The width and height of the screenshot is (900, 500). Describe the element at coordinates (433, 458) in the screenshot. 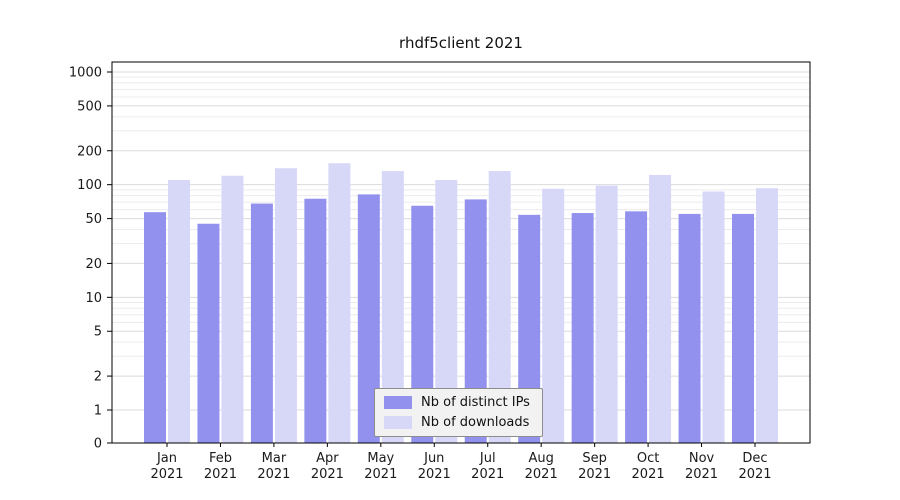

I see `svg-text: Jun` at that location.